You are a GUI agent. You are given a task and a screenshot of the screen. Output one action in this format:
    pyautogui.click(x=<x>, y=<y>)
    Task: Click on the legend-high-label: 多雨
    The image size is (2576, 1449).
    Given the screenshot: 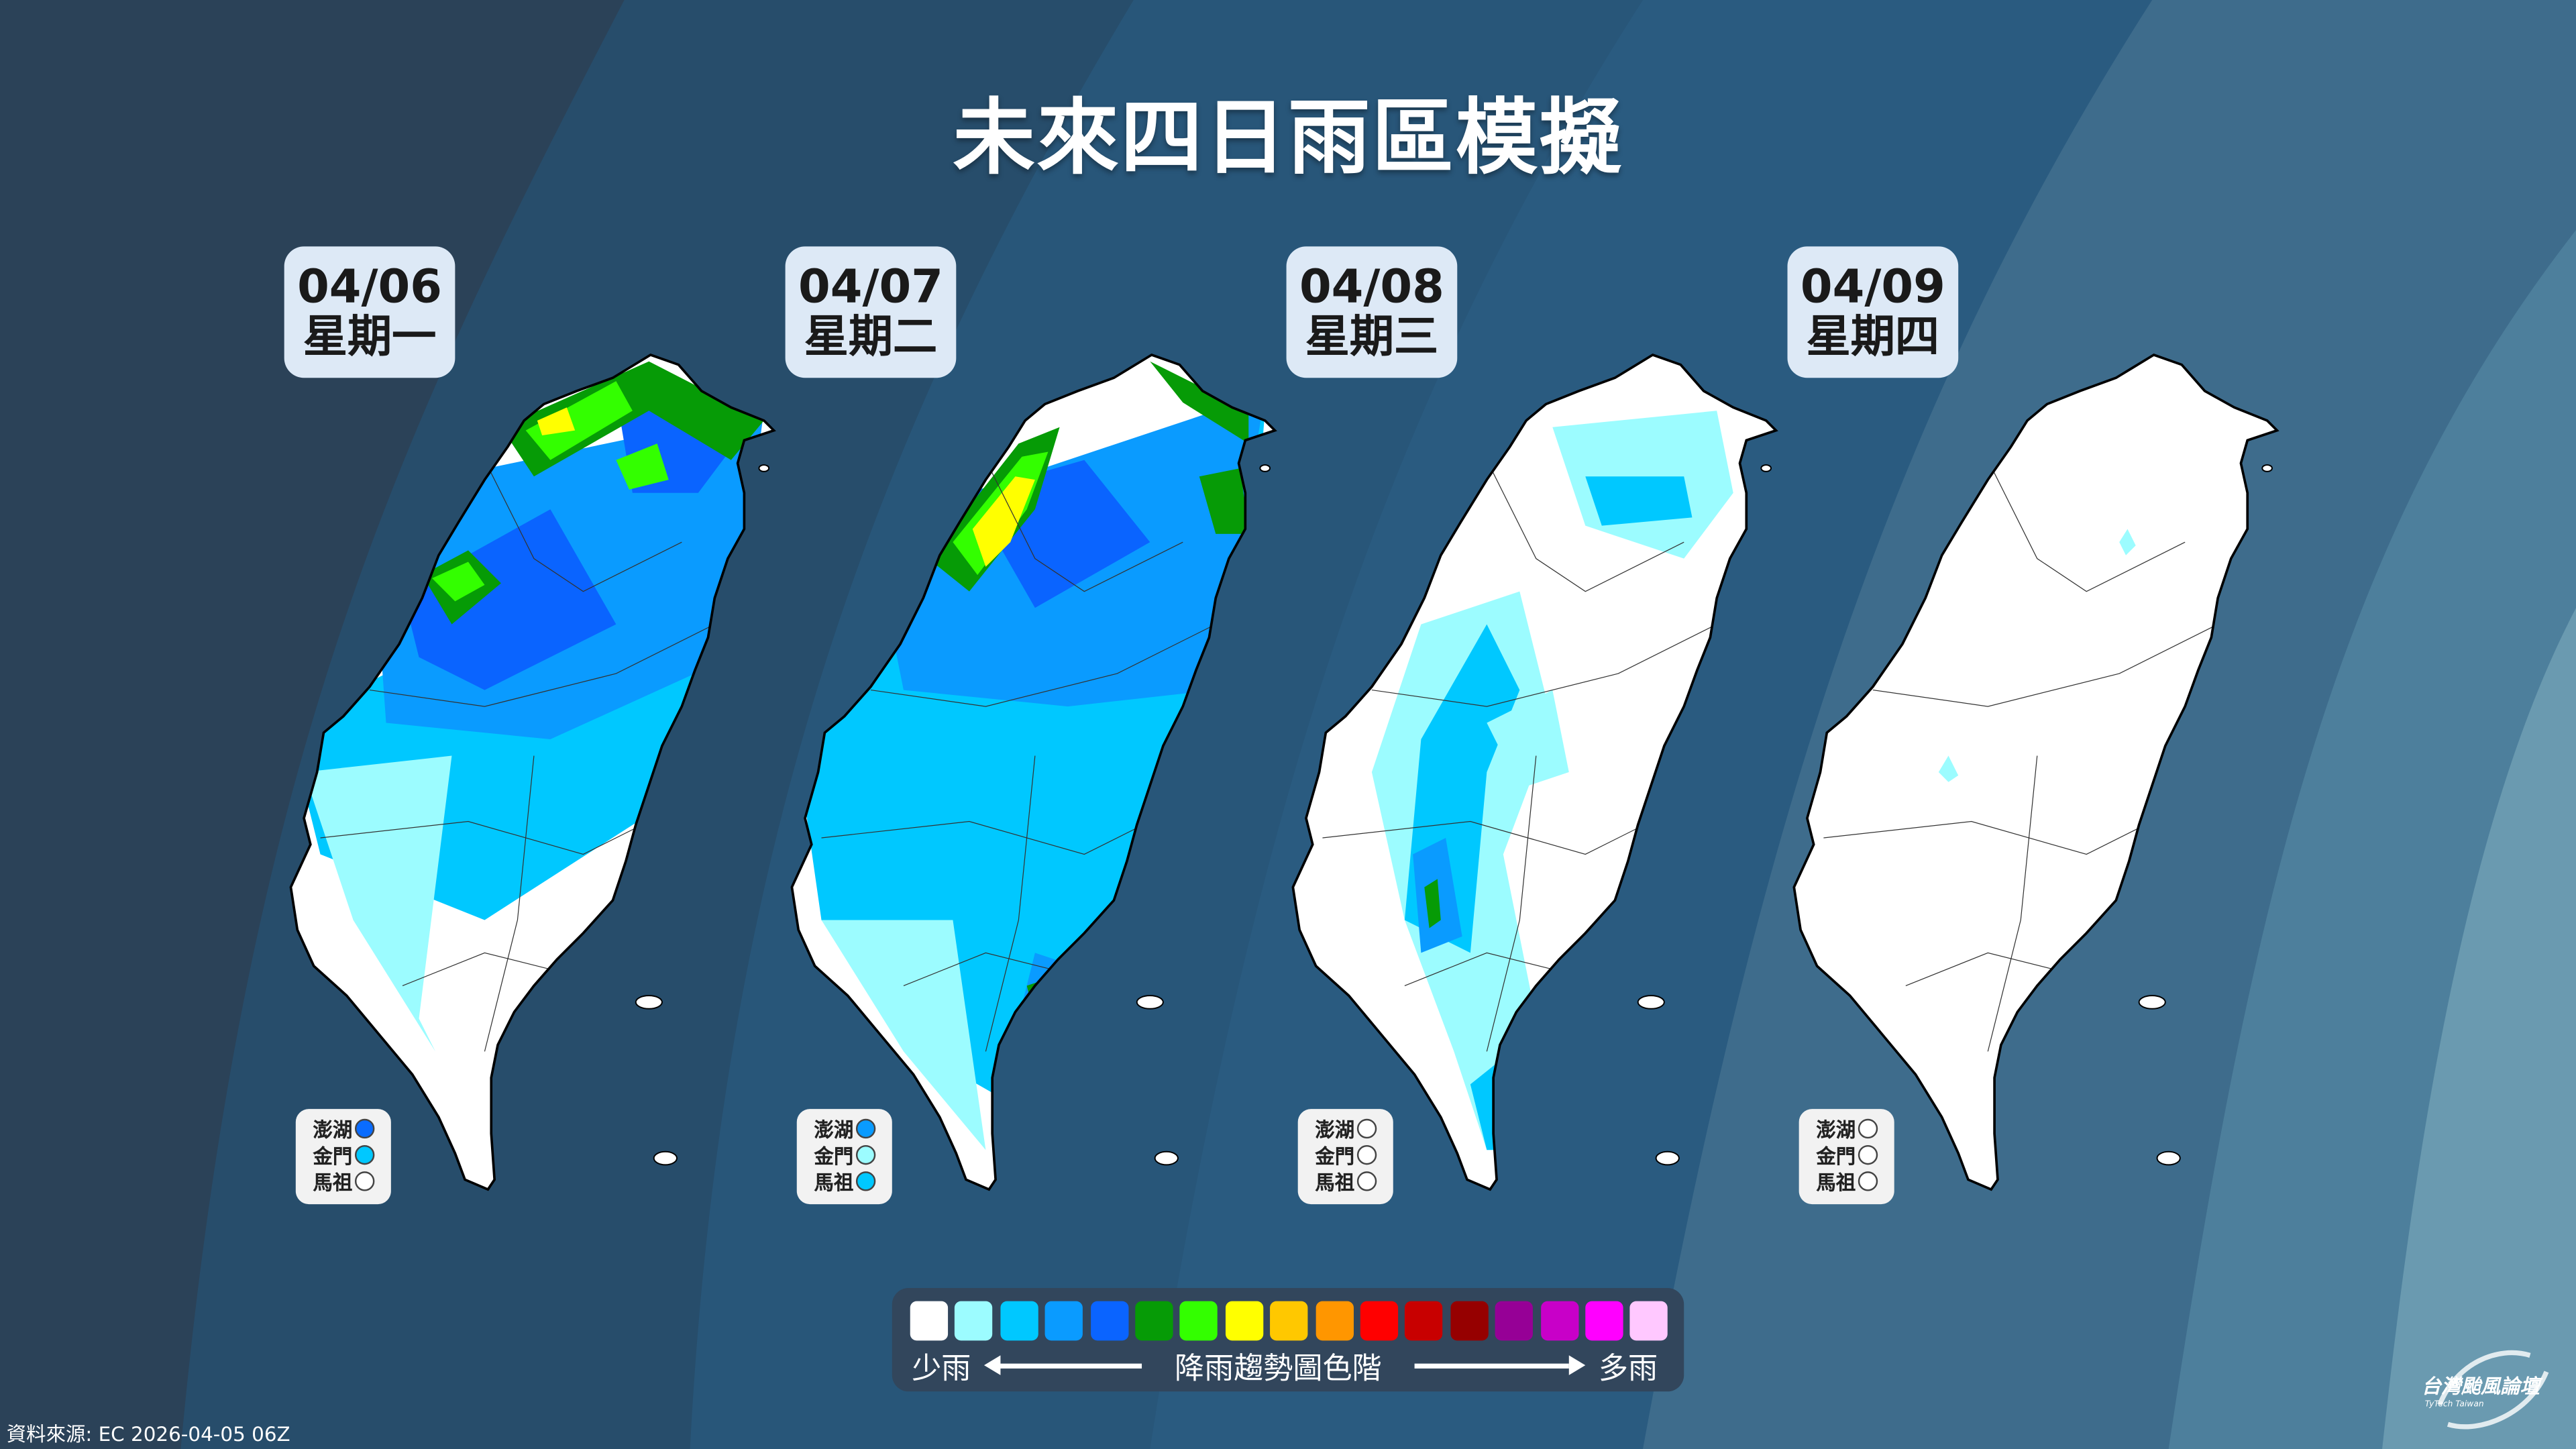 What is the action you would take?
    pyautogui.click(x=1628, y=1369)
    